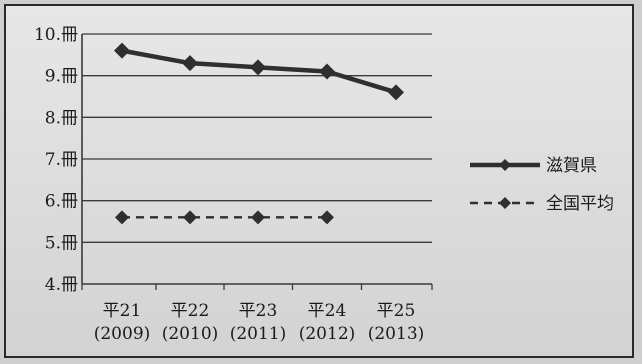 This screenshot has height=364, width=642. What do you see at coordinates (122, 311) in the screenshot?
I see `x-tick-label-0-era: 平21` at bounding box center [122, 311].